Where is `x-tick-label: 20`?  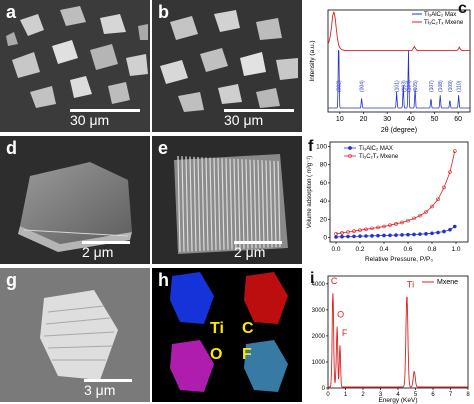
x-tick-label: 20 is located at coordinates (364, 119).